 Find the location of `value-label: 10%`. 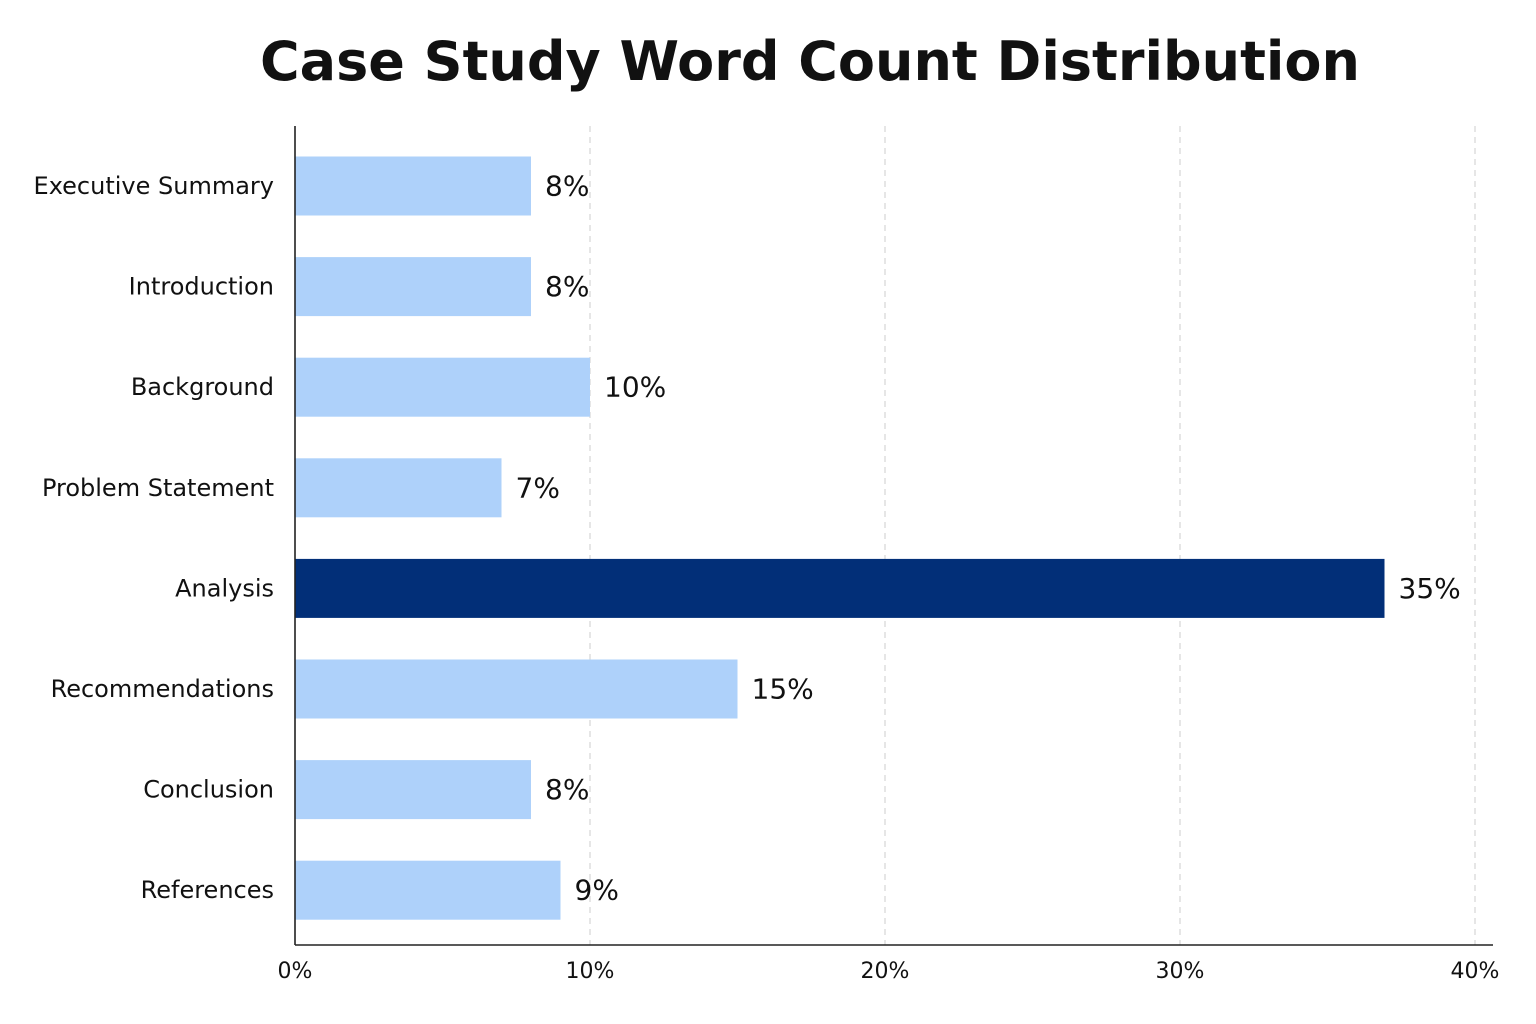

value-label: 10% is located at coordinates (635, 387).